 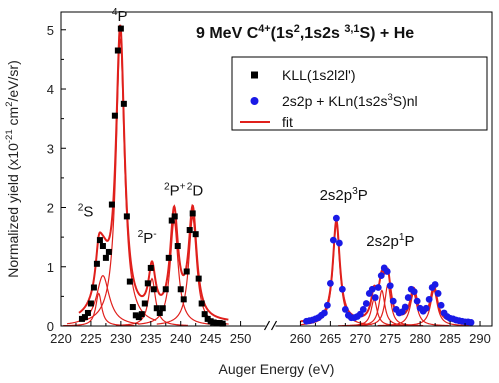 I want to click on legend-label-0: KLL(1s2l2l'), so click(x=319, y=75).